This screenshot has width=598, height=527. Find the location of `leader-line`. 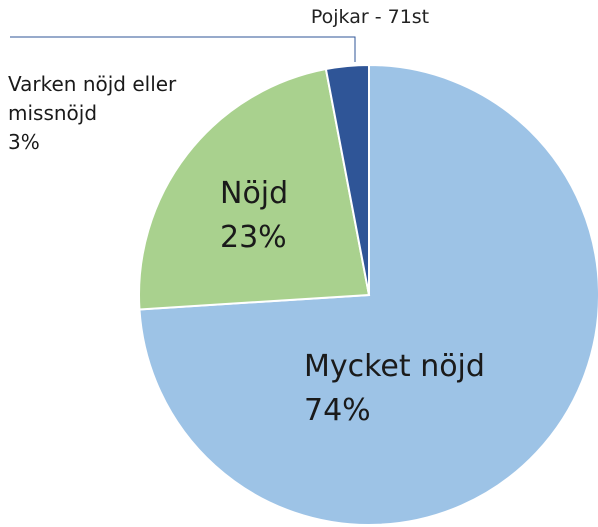

leader-line is located at coordinates (183, 49).